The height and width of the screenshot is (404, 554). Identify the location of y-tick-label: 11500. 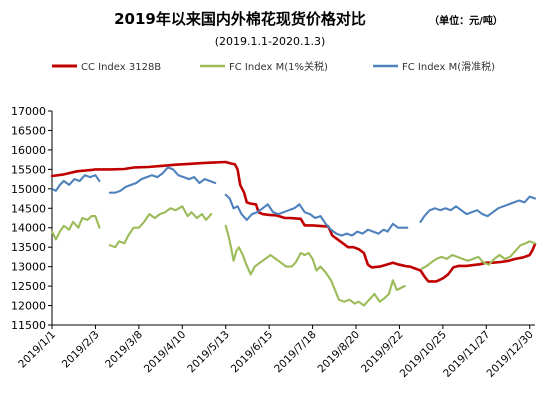
(28, 325).